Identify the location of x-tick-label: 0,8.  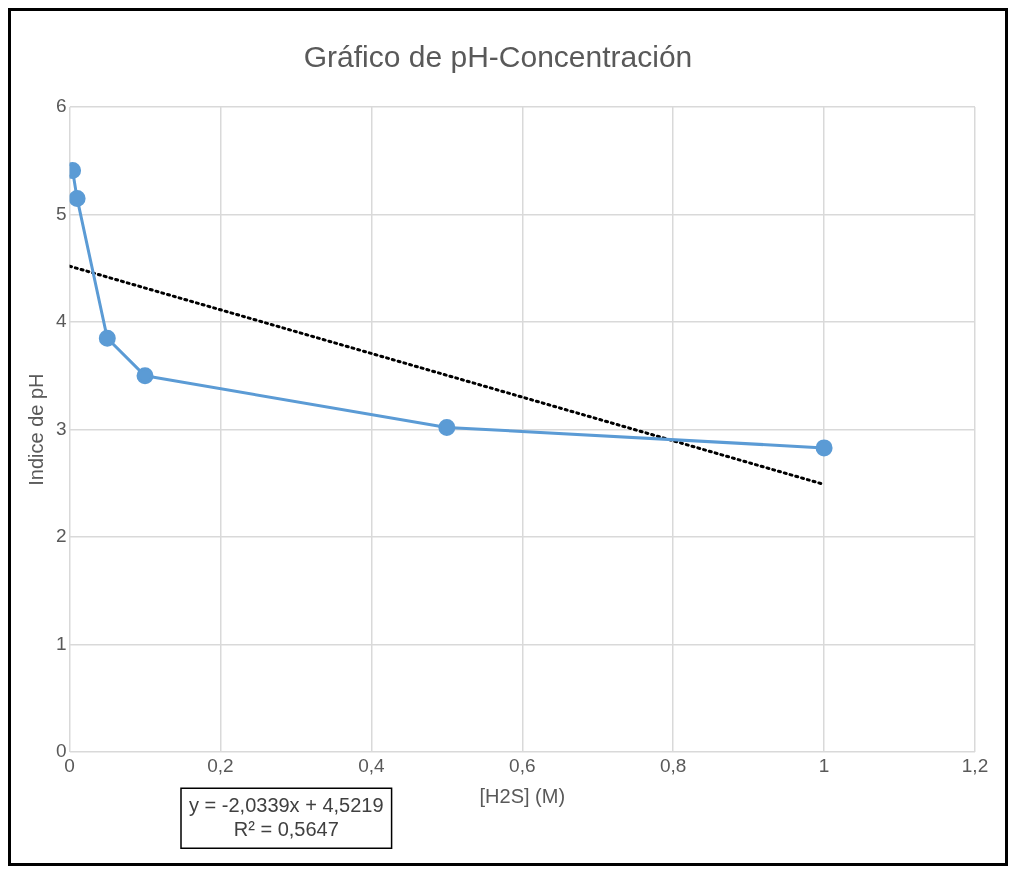
(673, 765).